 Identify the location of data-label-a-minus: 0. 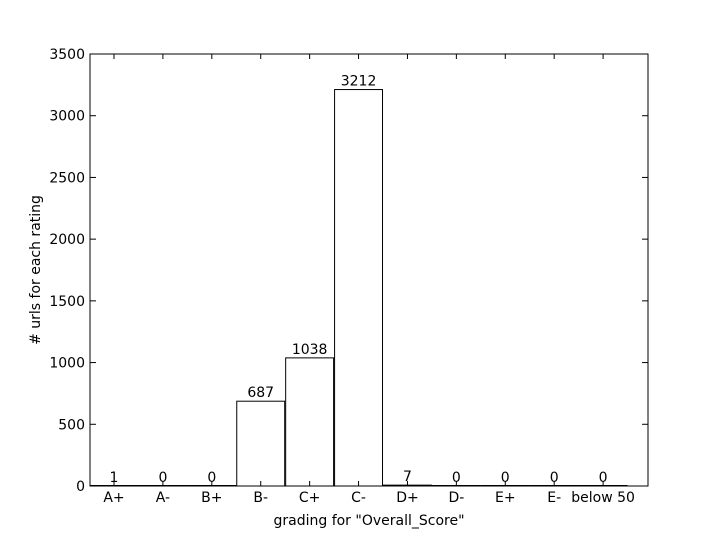
(162, 478).